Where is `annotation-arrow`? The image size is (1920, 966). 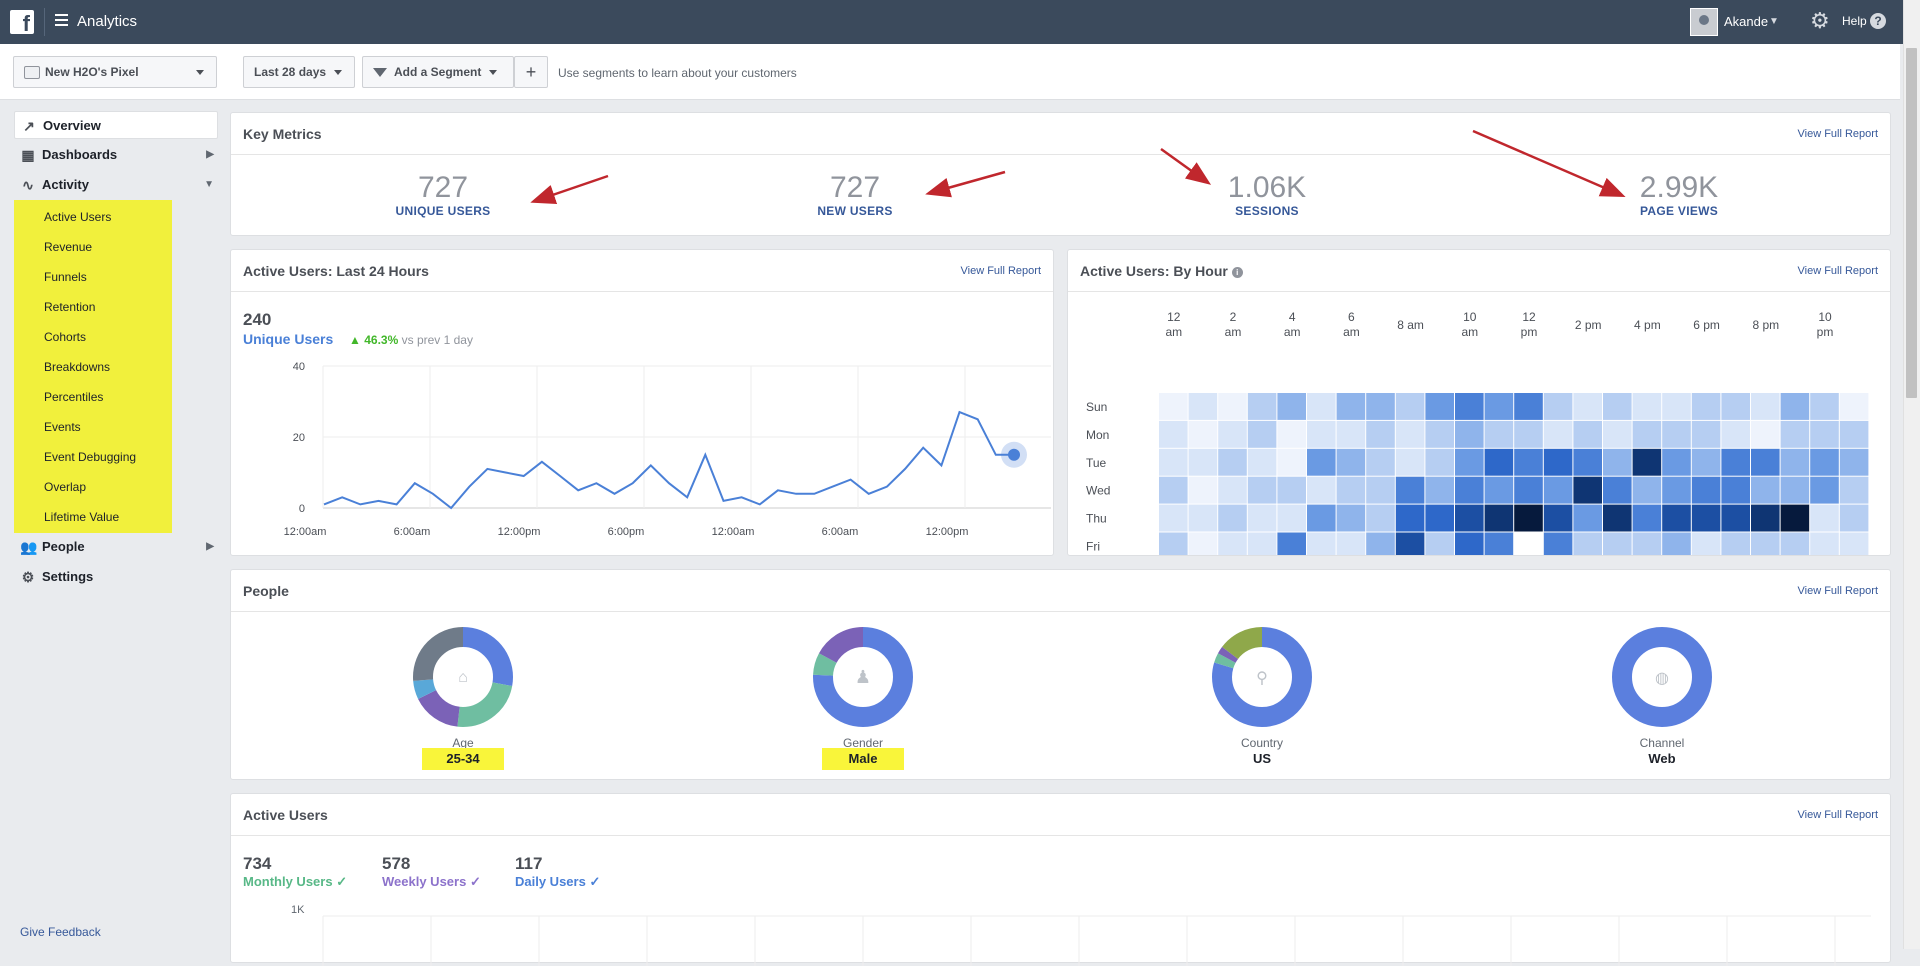 annotation-arrow is located at coordinates (1549, 163).